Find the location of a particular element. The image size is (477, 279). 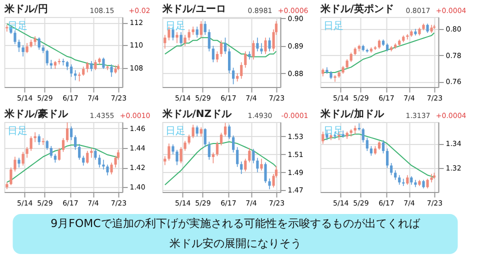

text: 米ドル安の展開になりそう is located at coordinates (235, 243).